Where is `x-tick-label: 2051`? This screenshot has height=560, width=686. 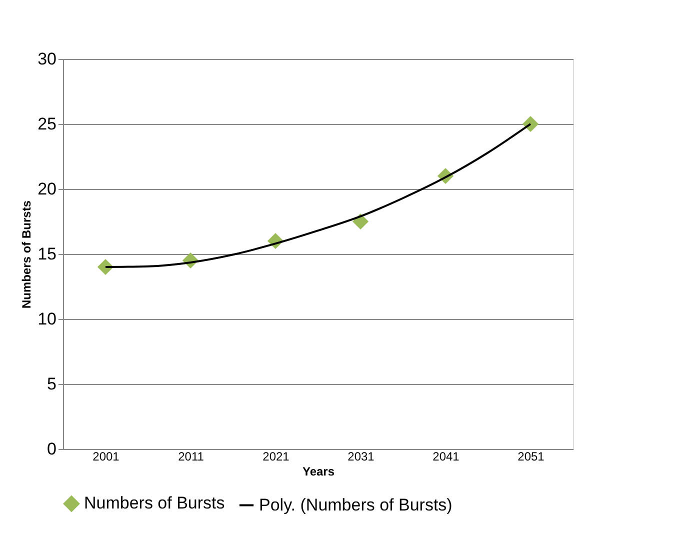
x-tick-label: 2051 is located at coordinates (531, 457).